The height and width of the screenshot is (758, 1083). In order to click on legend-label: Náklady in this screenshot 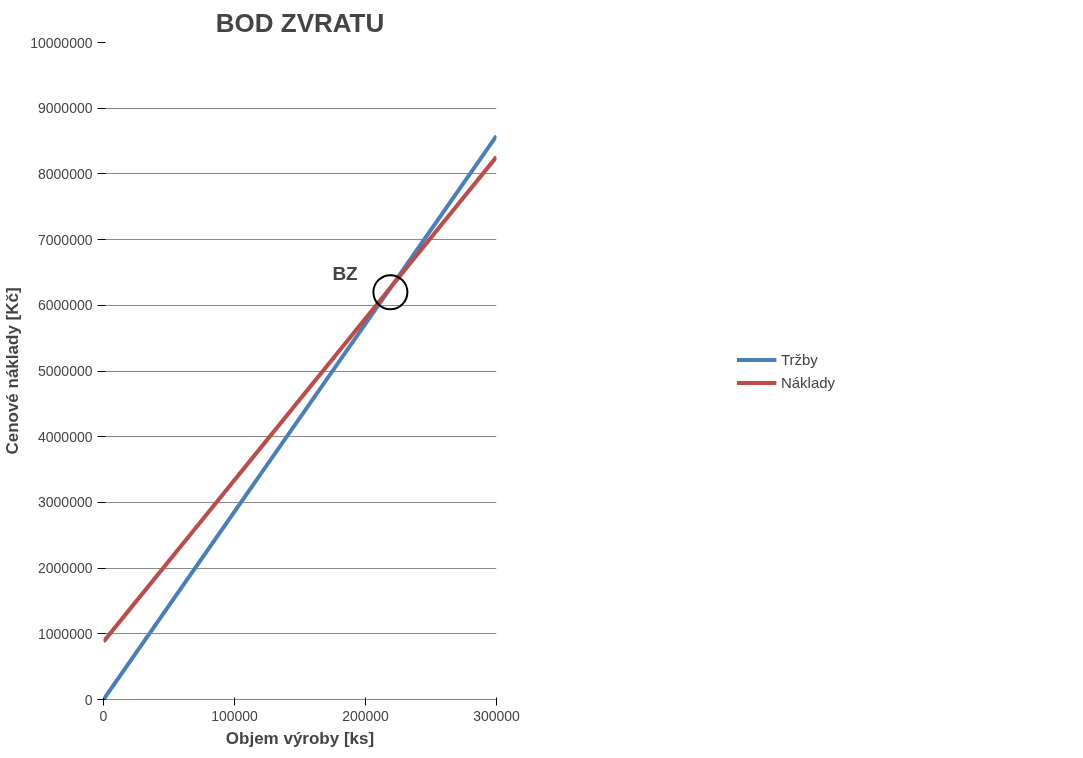, I will do `click(808, 382)`.